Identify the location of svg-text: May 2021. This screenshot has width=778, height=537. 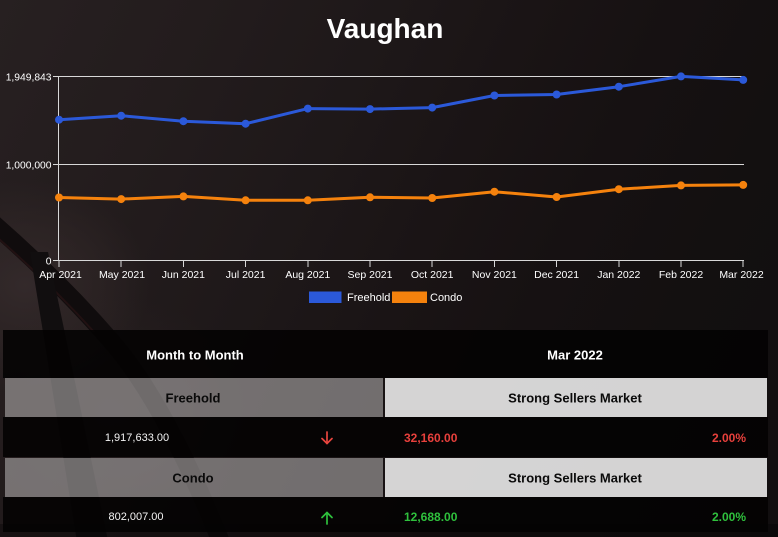
(122, 275).